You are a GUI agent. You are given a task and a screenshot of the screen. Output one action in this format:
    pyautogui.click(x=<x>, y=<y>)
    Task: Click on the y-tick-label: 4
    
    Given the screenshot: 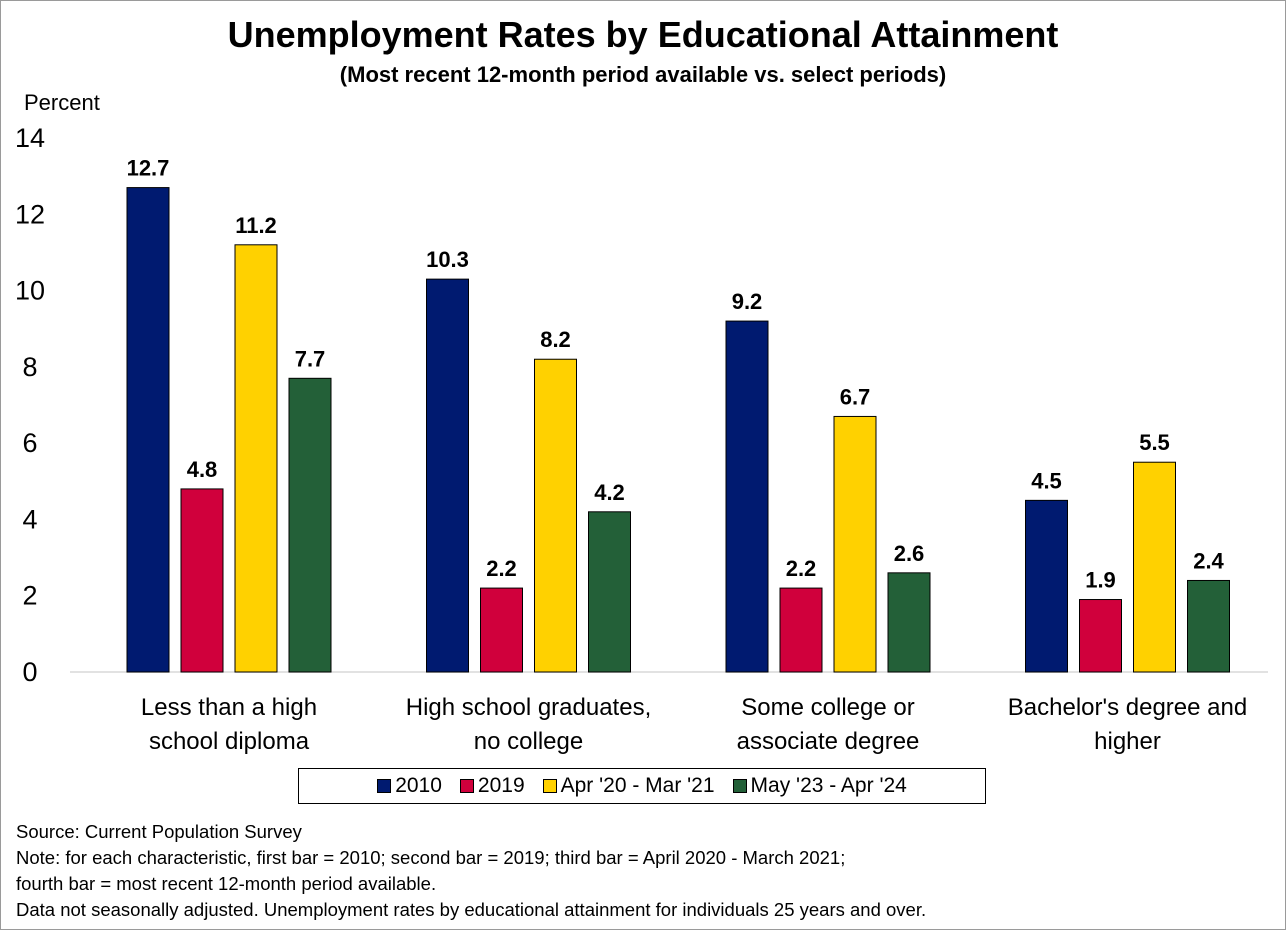 What is the action you would take?
    pyautogui.click(x=29, y=519)
    